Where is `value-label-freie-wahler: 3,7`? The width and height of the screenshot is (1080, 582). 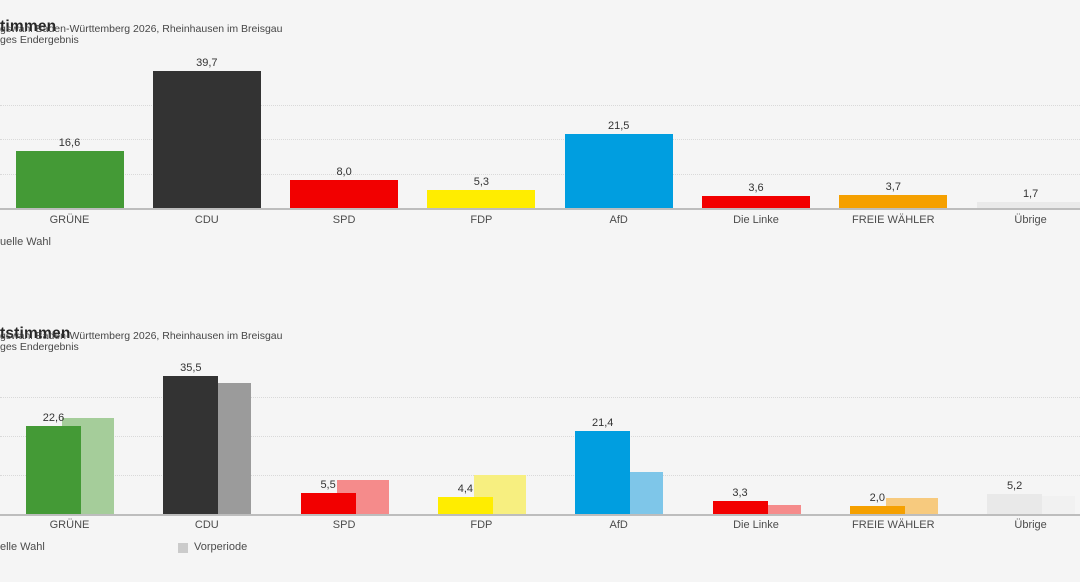
value-label-freie-wahler: 3,7 is located at coordinates (893, 187).